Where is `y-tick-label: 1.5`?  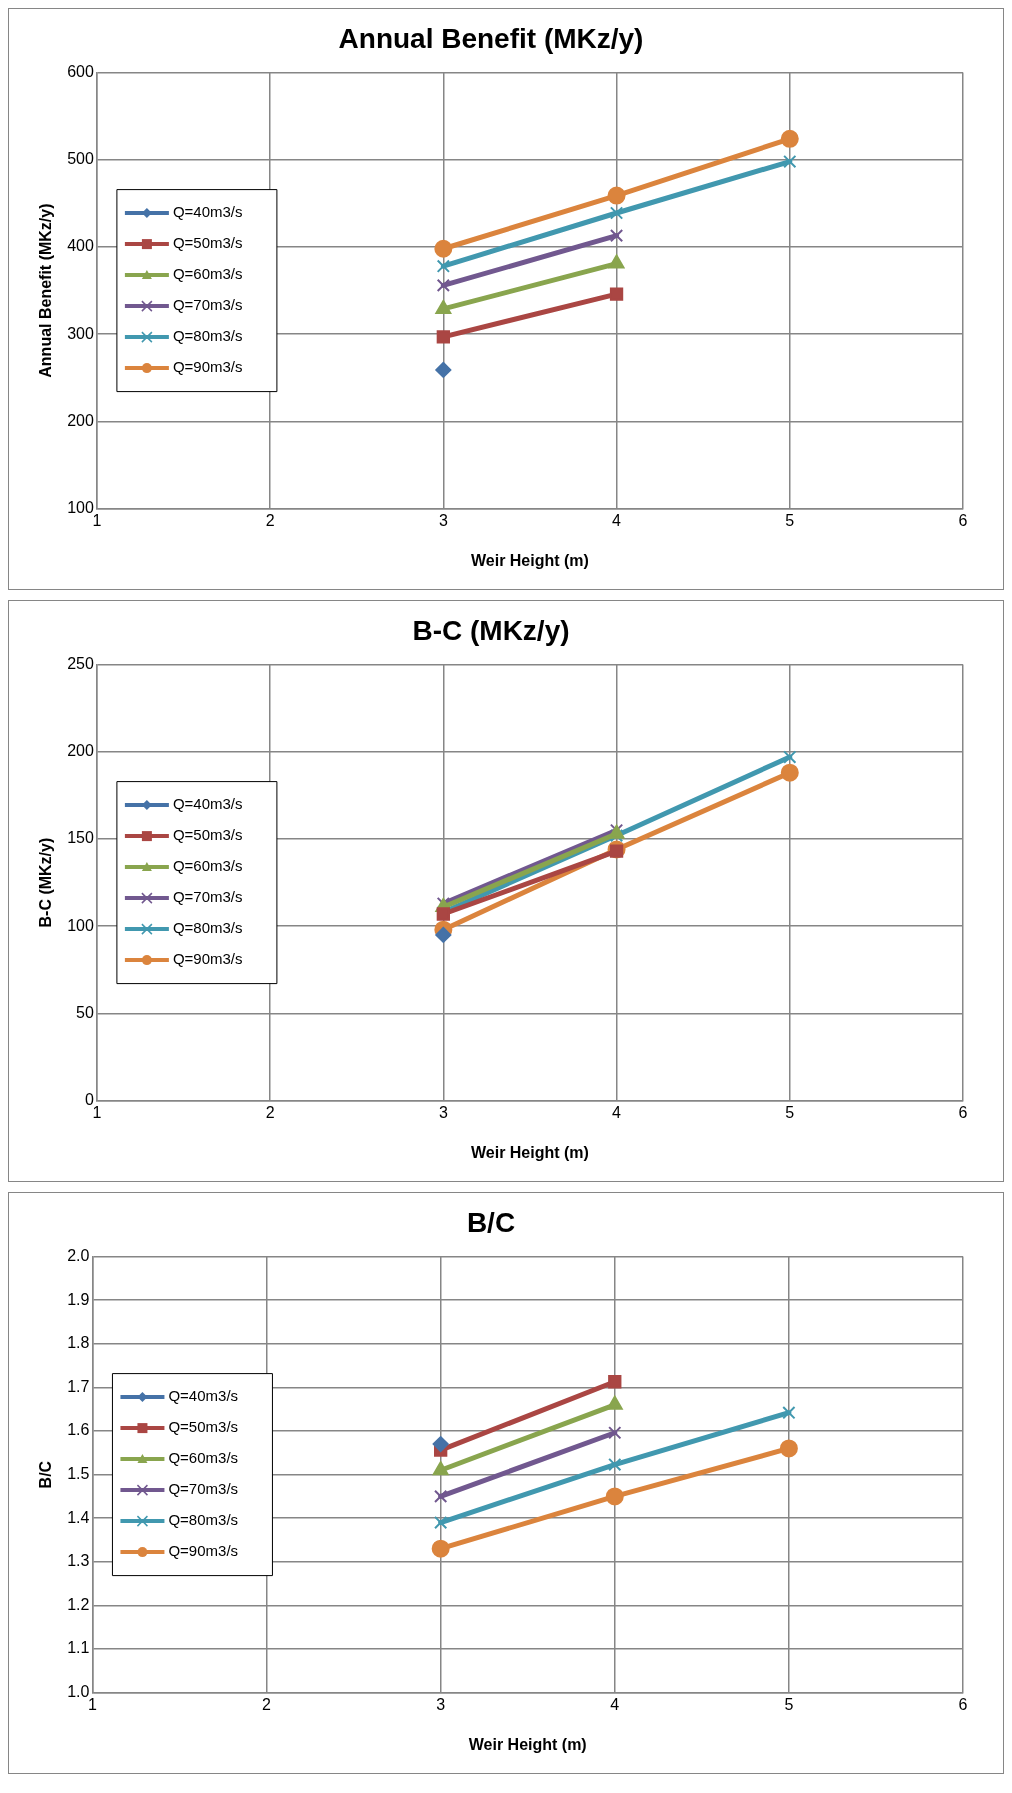 y-tick-label: 1.5 is located at coordinates (78, 1474).